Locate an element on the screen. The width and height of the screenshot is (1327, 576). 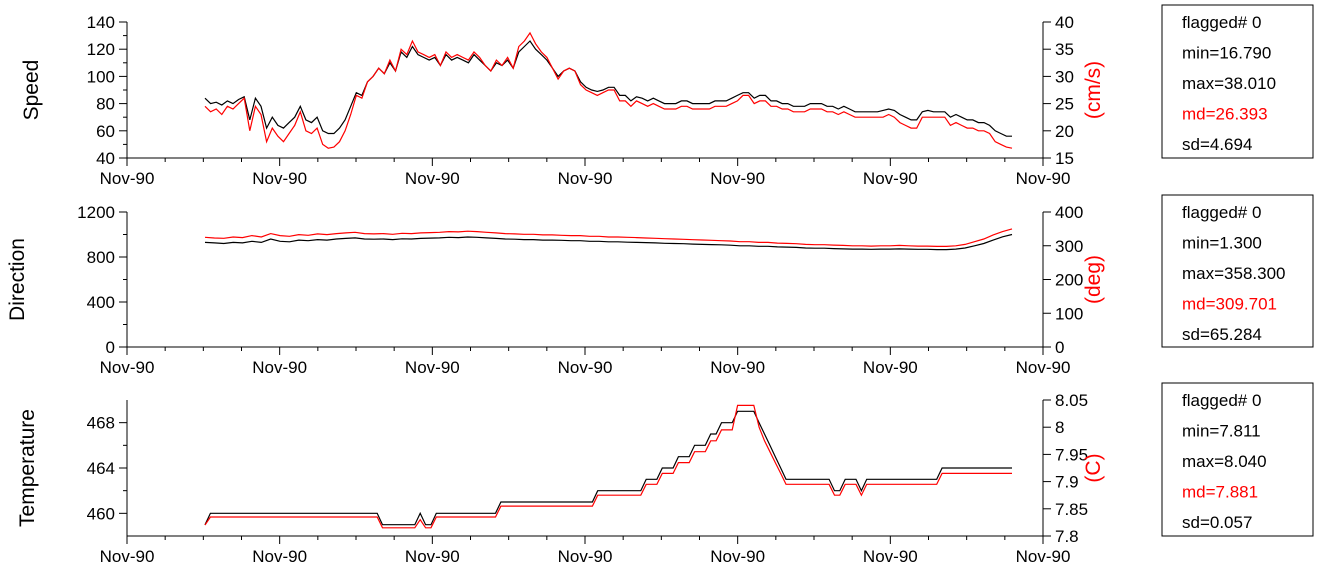
left-y-tick-label: 1200 is located at coordinates (96, 212).